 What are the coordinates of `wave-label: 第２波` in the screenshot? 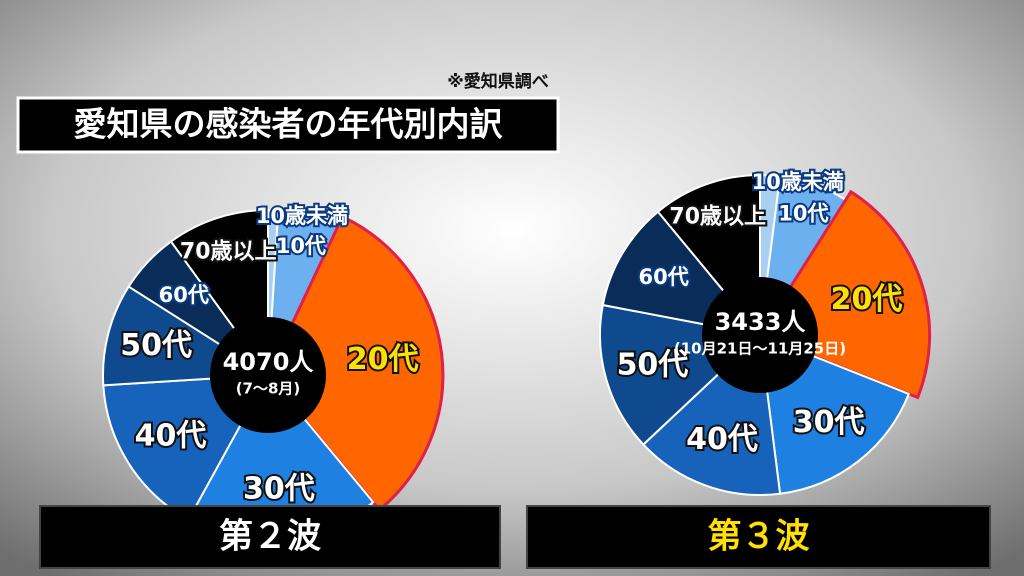 It's located at (270, 537).